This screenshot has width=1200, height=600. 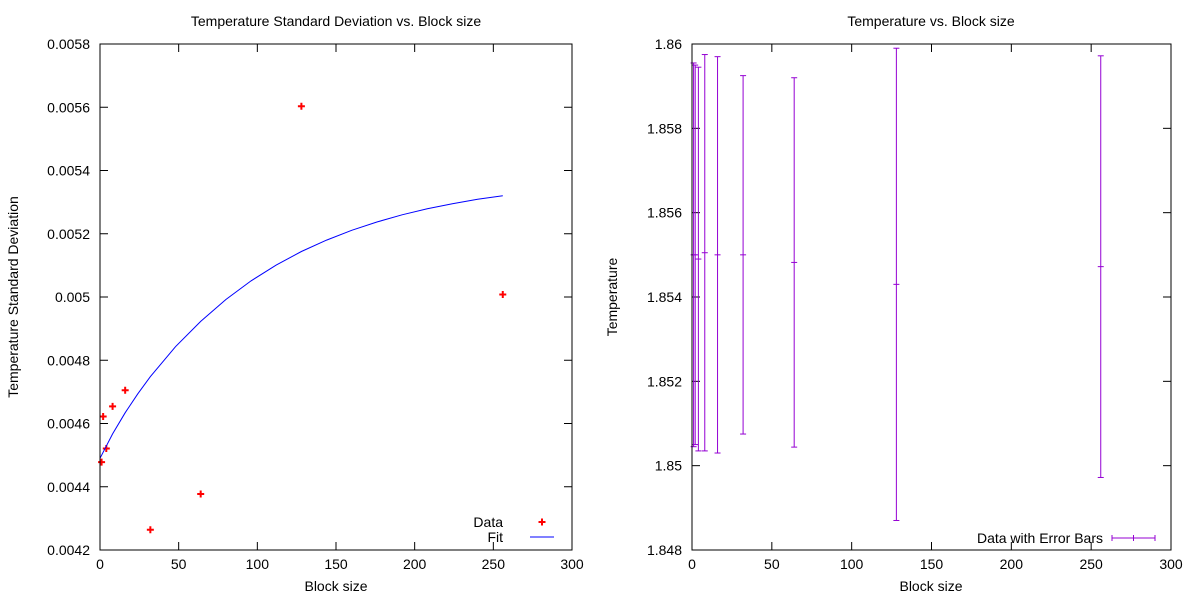 I want to click on y-tick-label: 1.85, so click(x=668, y=466).